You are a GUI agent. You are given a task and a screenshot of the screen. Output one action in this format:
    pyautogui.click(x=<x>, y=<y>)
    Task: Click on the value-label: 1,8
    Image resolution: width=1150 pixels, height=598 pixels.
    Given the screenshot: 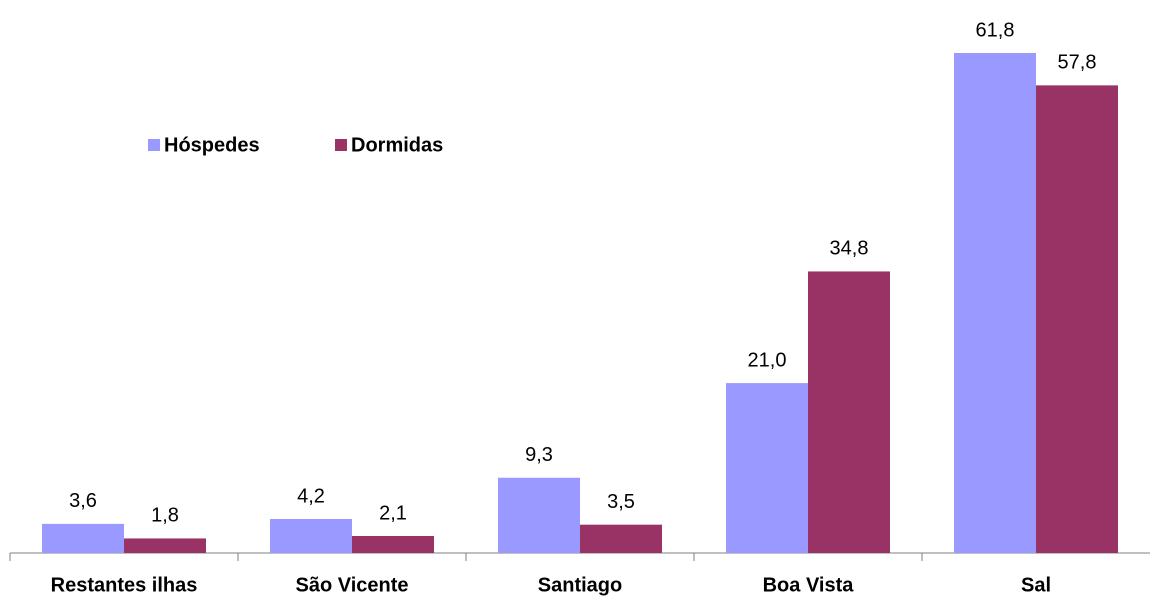 What is the action you would take?
    pyautogui.click(x=165, y=516)
    